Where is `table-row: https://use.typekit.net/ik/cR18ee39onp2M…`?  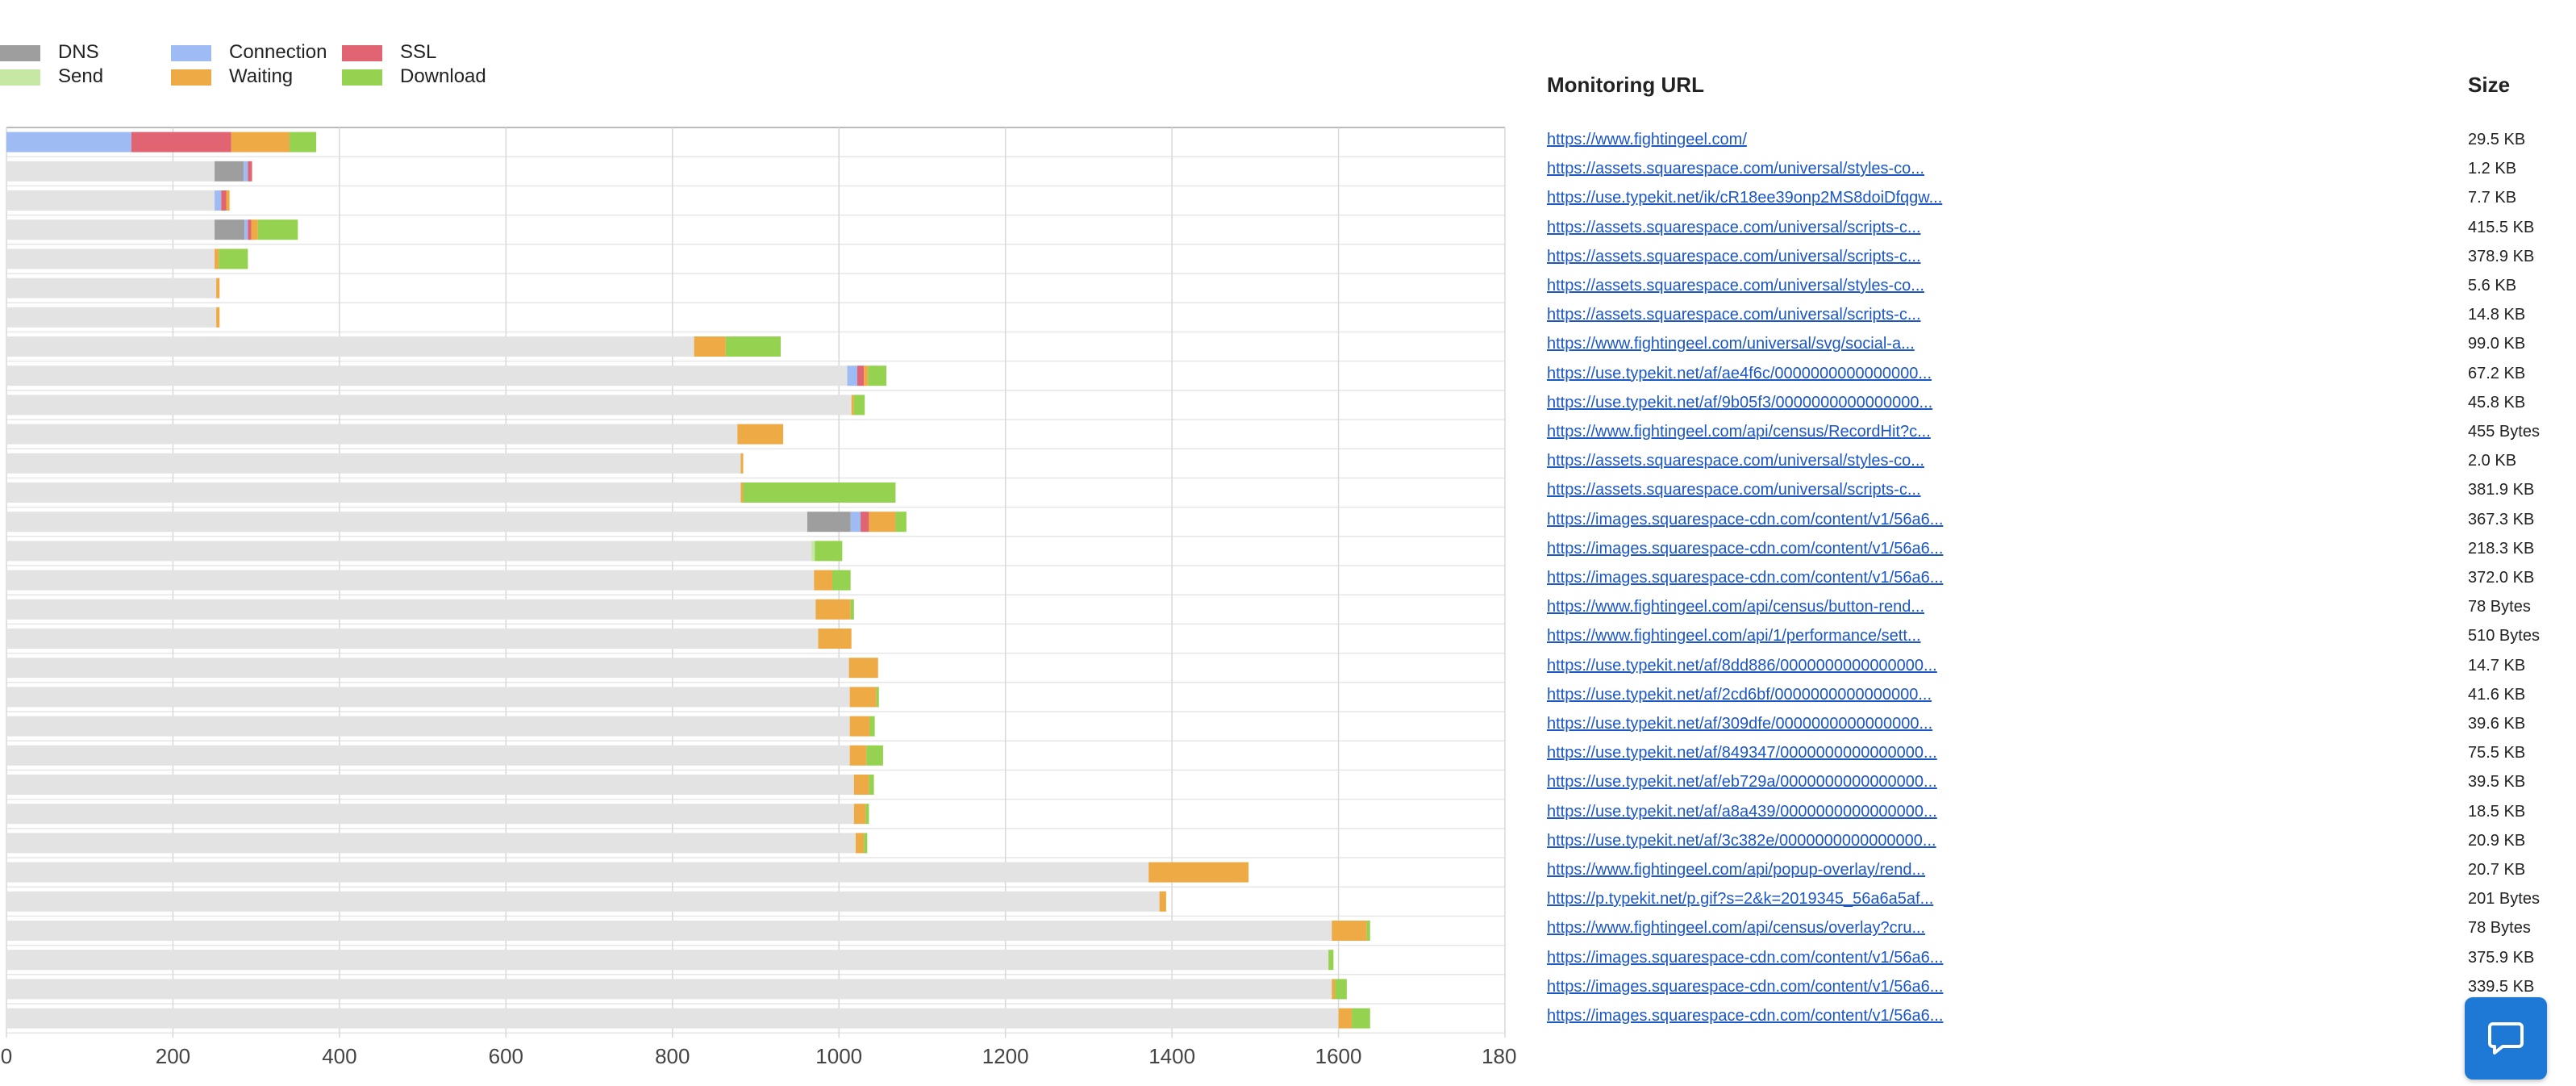
table-row: https://use.typekit.net/ik/cR18ee39onp2M… is located at coordinates (1288, 200).